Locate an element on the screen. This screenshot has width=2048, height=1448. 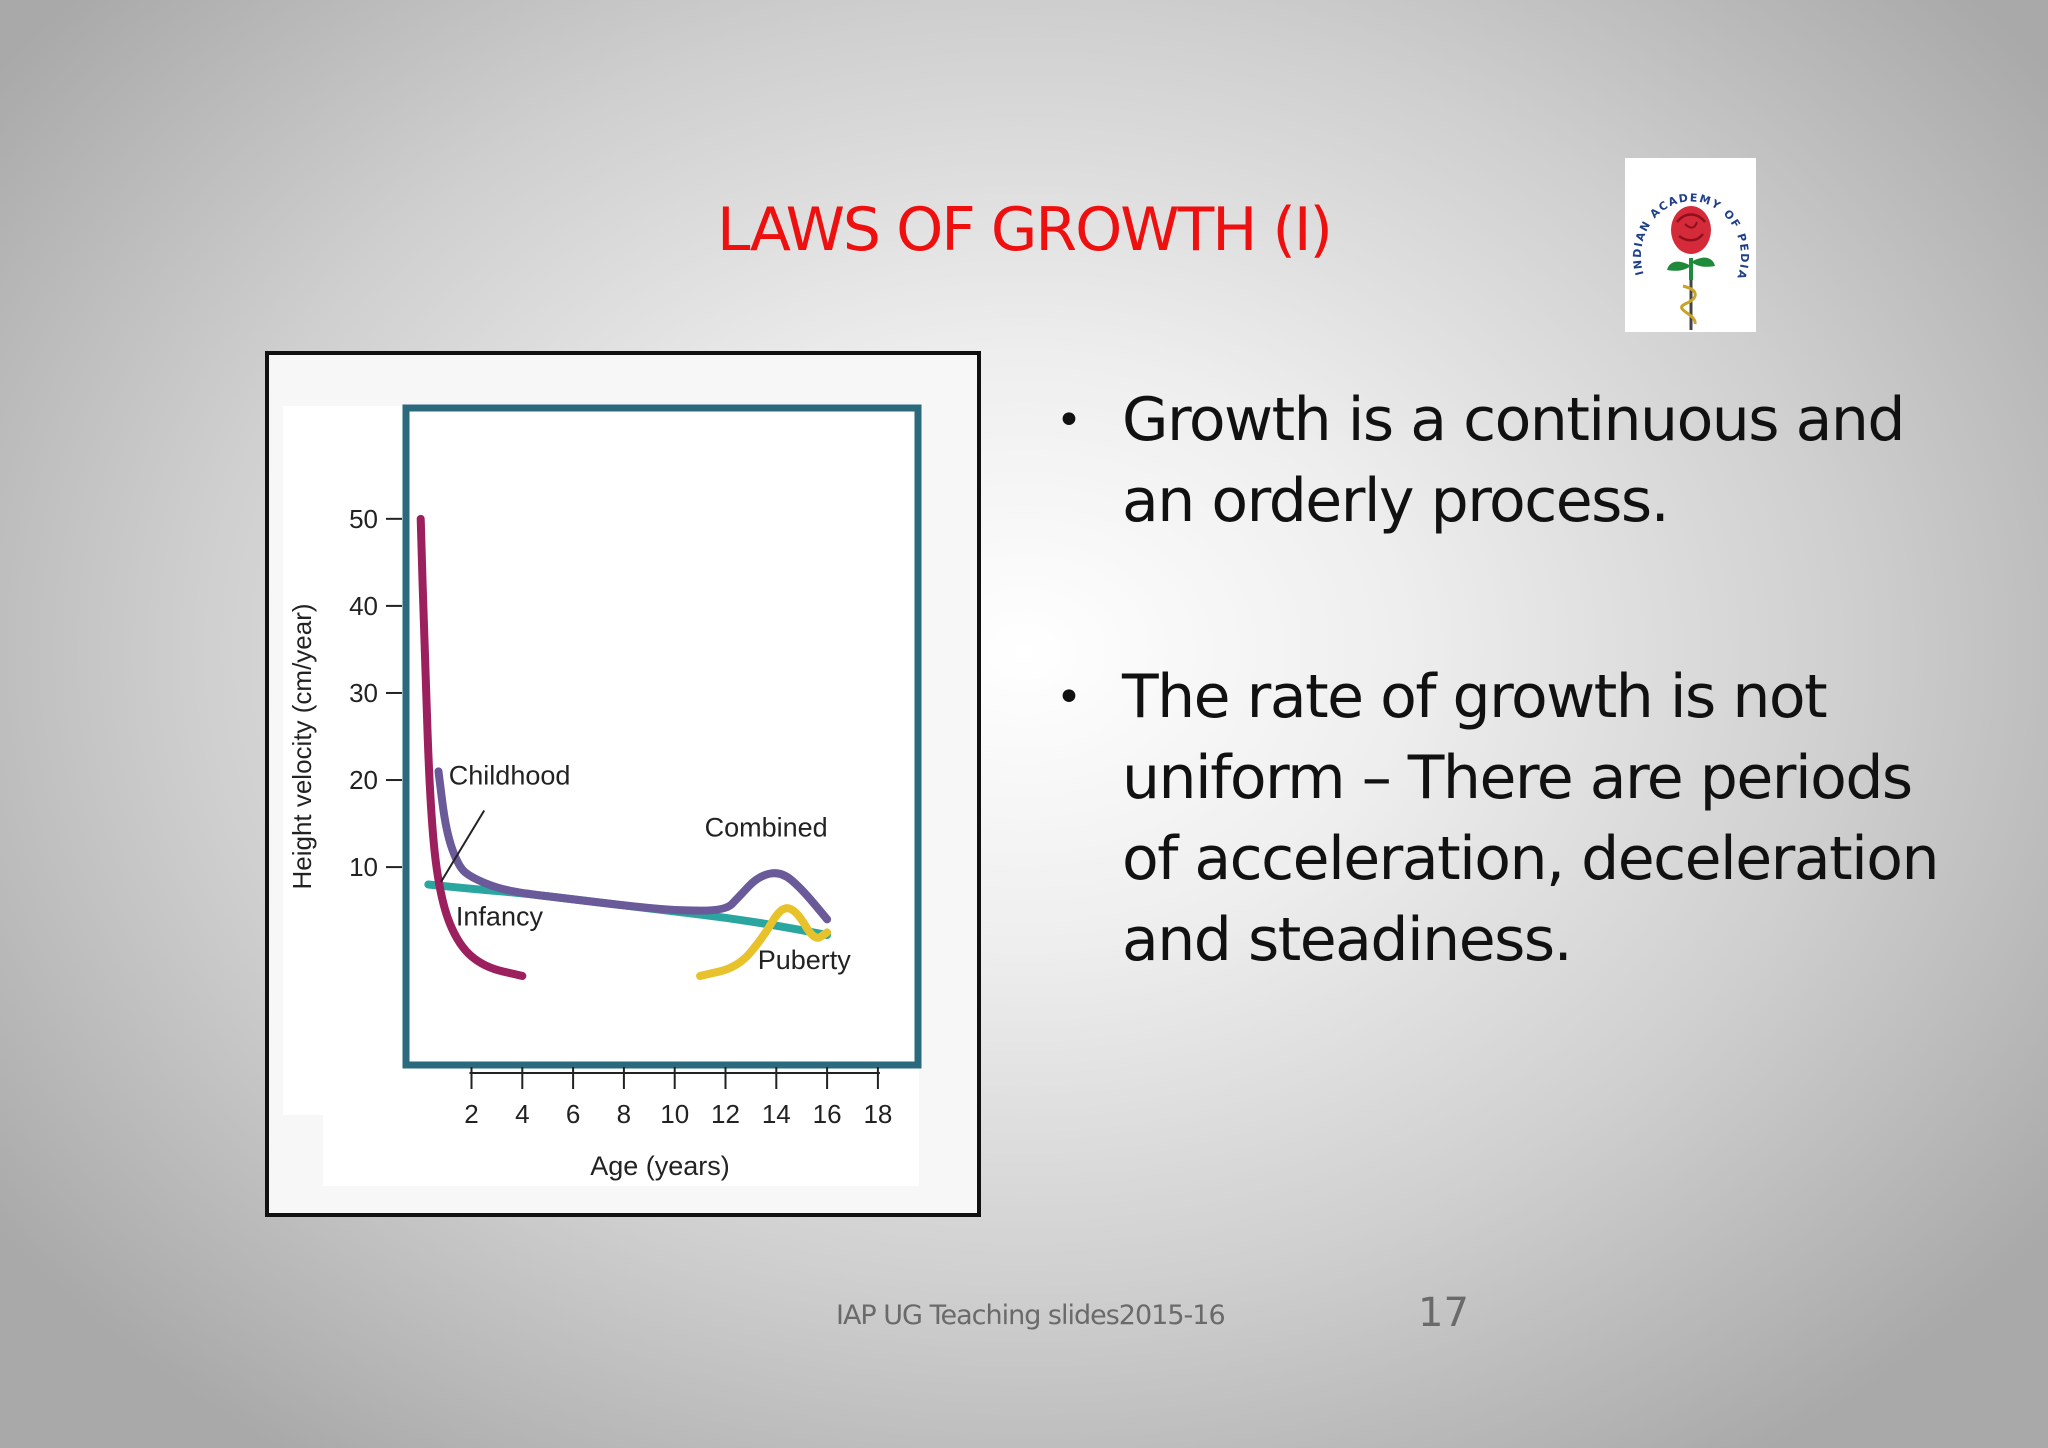
logo: INDIAN ACADEMY OF PEDIATRICS is located at coordinates (1688, 240).